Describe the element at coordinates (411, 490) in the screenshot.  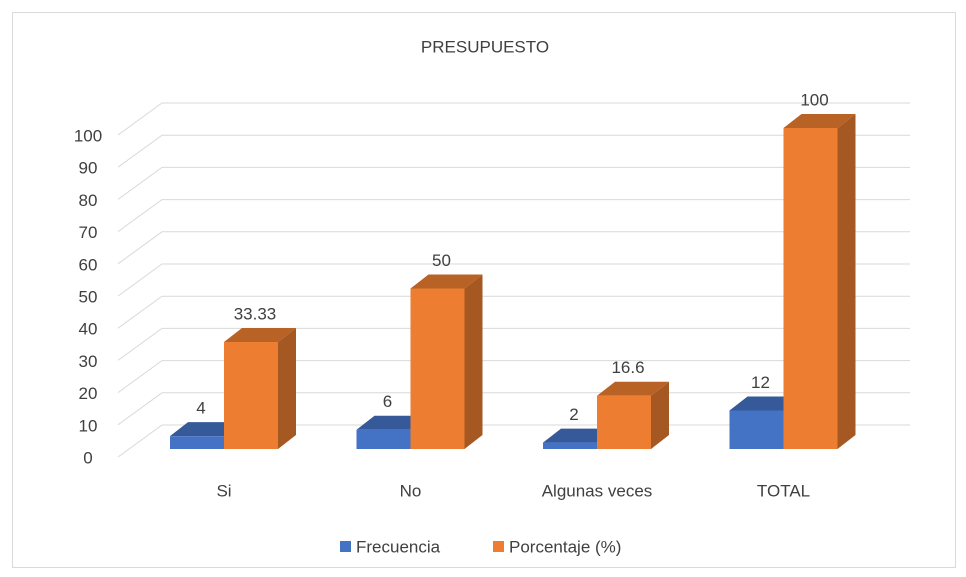
I see `x-tick-label: No` at that location.